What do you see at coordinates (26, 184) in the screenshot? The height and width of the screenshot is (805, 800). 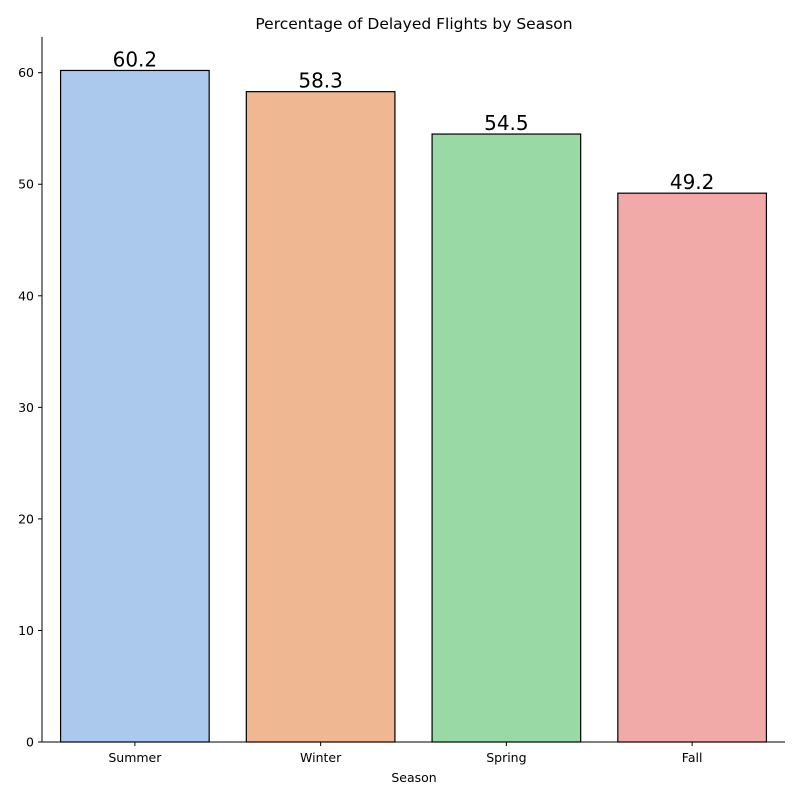 I see `y-tick-label: 50` at bounding box center [26, 184].